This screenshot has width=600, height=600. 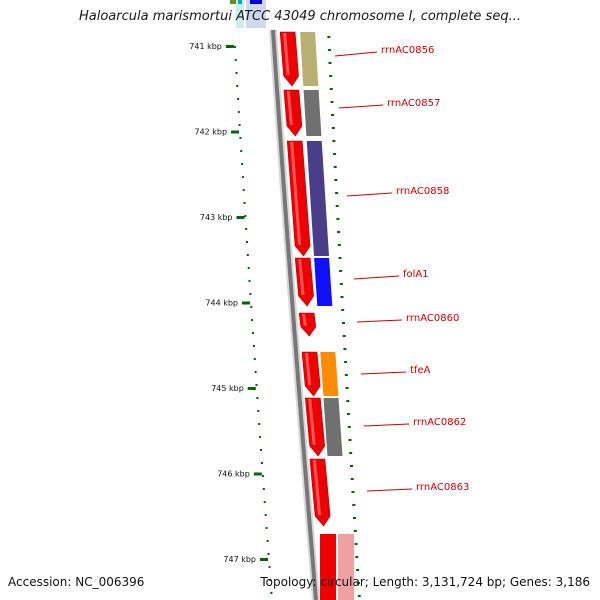 What do you see at coordinates (420, 370) in the screenshot?
I see `gene-label: tfeA` at bounding box center [420, 370].